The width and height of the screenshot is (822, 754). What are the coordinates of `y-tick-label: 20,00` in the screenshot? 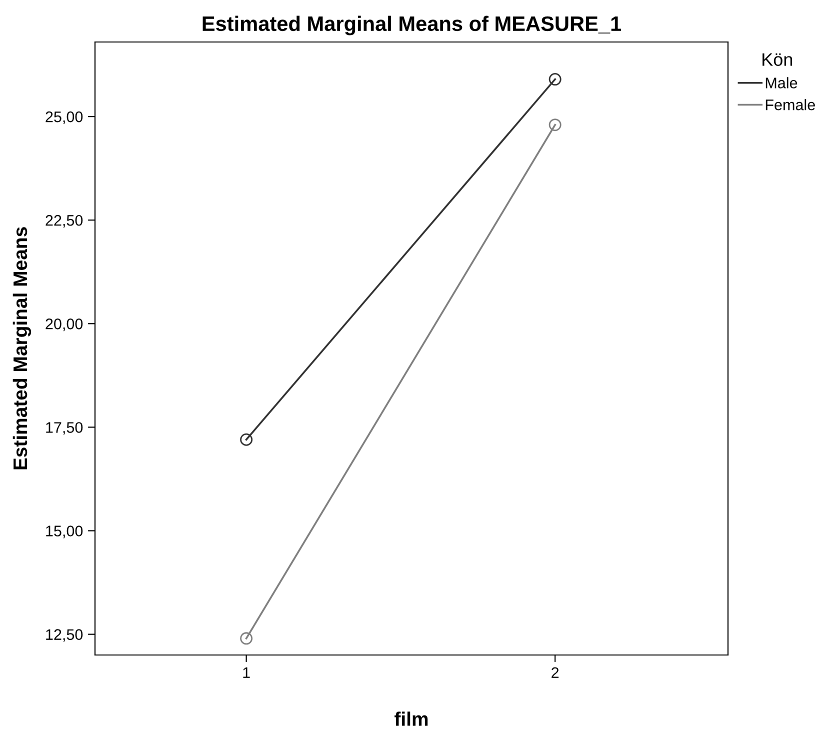 It's located at (64, 325).